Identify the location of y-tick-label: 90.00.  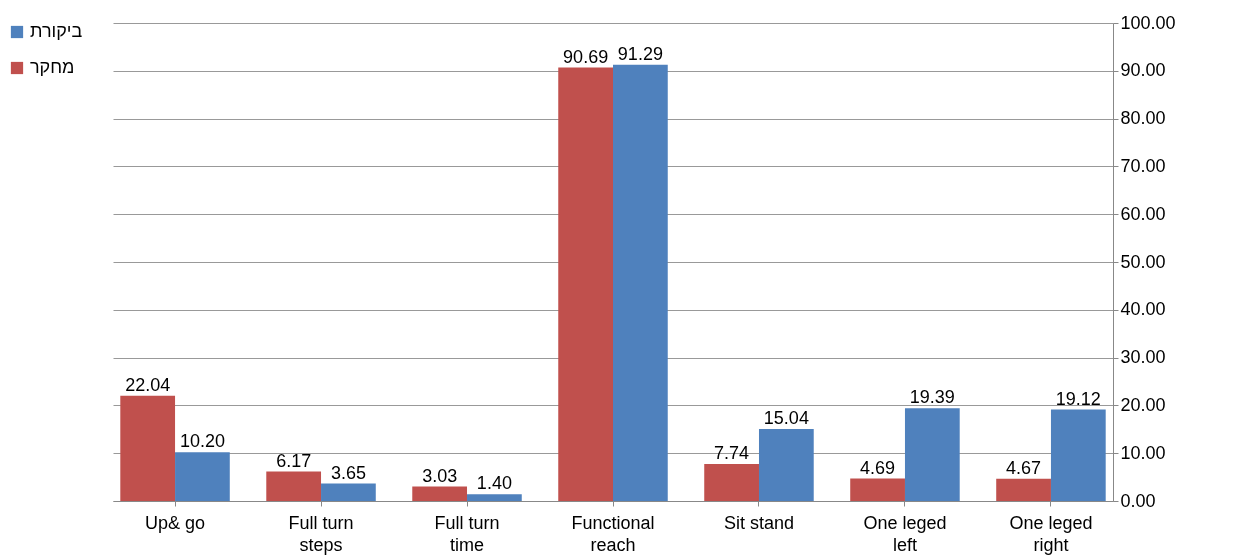
(1143, 70).